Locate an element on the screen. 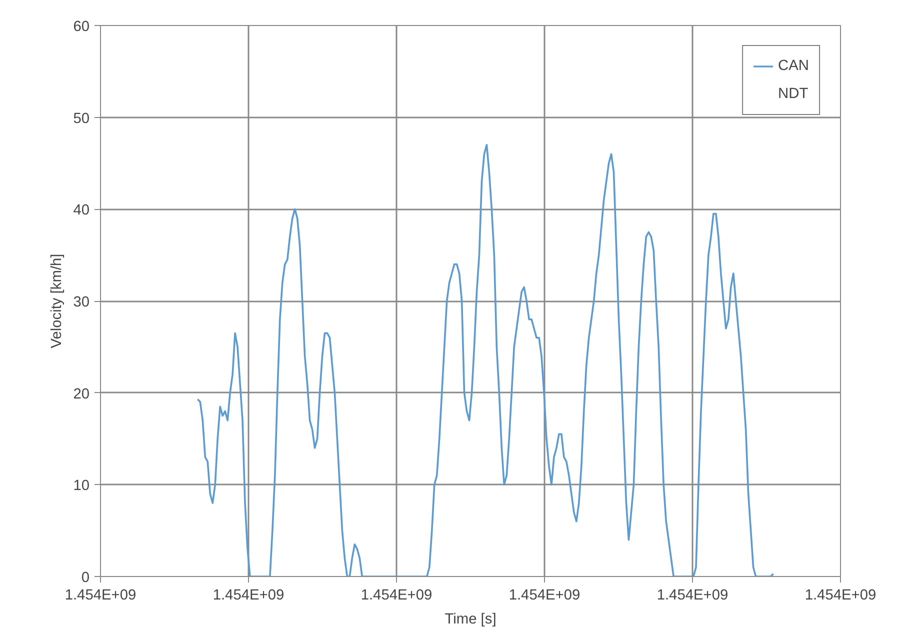 Image resolution: width=906 pixels, height=638 pixels. y-tick-label: 10 is located at coordinates (81, 486).